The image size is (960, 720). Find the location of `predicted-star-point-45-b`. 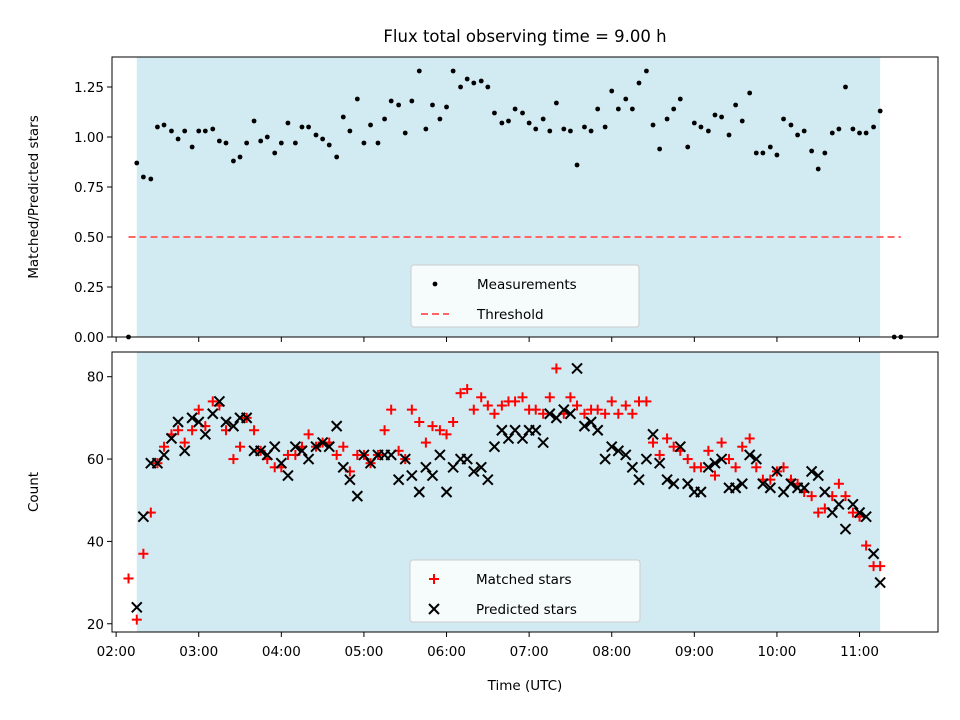

predicted-star-point-45-b is located at coordinates (446, 492).